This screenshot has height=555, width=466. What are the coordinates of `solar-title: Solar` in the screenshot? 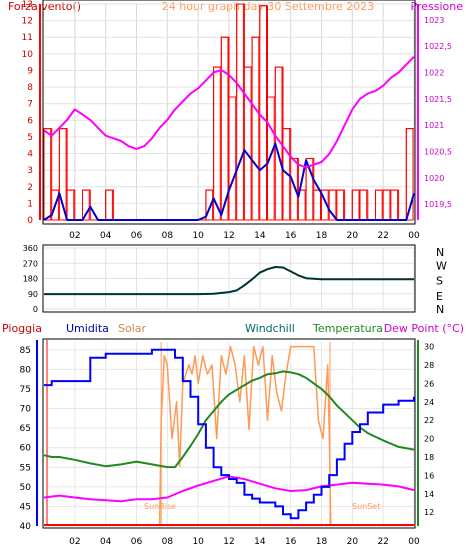 It's located at (132, 328).